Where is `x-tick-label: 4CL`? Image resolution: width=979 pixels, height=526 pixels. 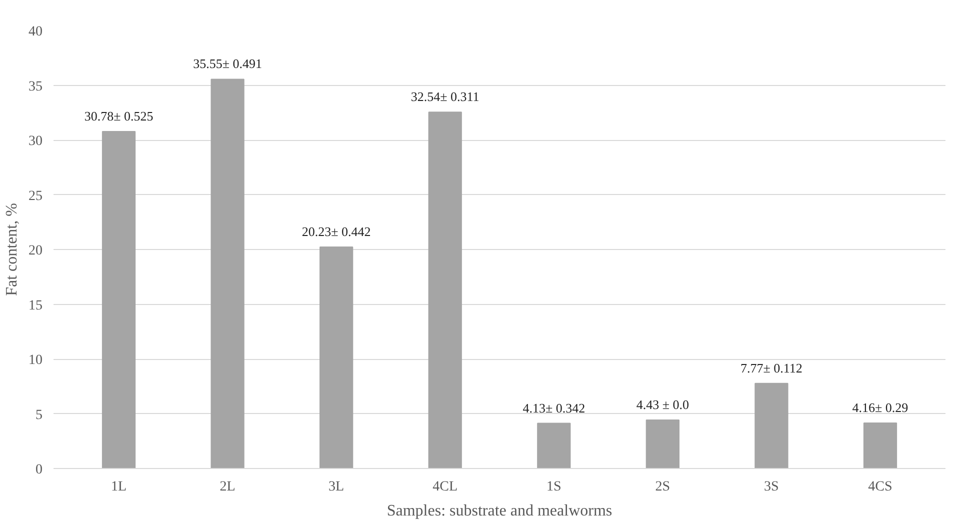
x-tick-label: 4CL is located at coordinates (445, 487).